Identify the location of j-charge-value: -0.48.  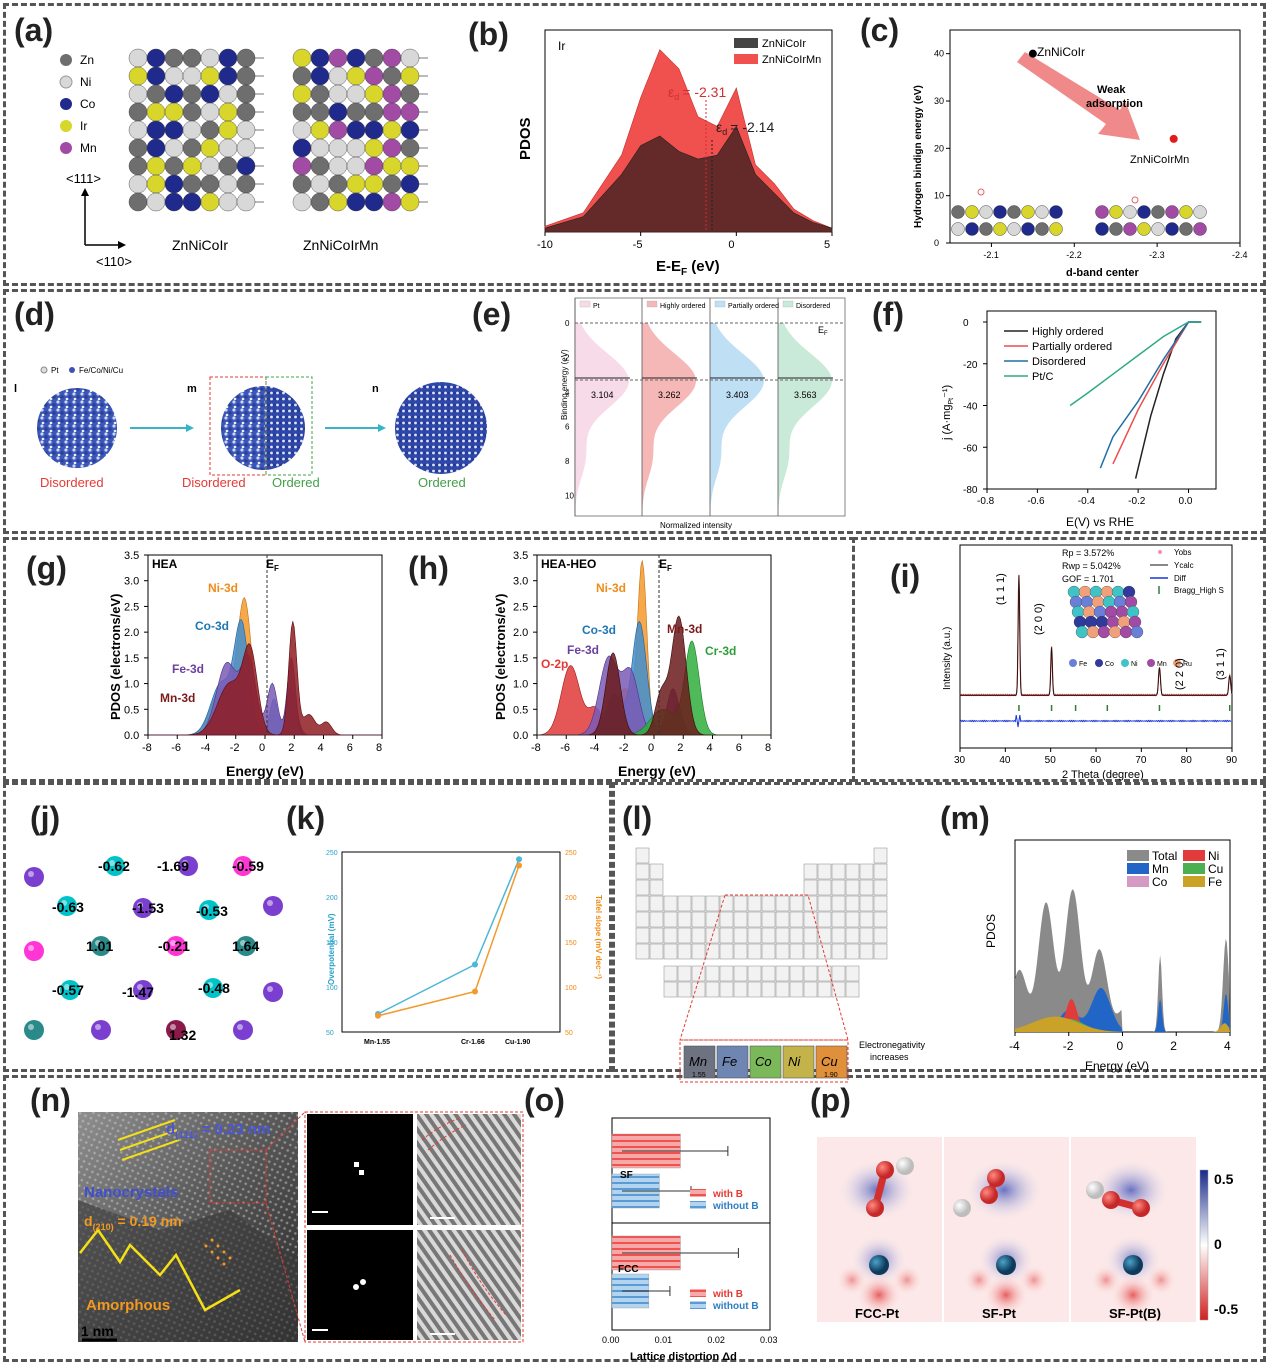
(214, 988).